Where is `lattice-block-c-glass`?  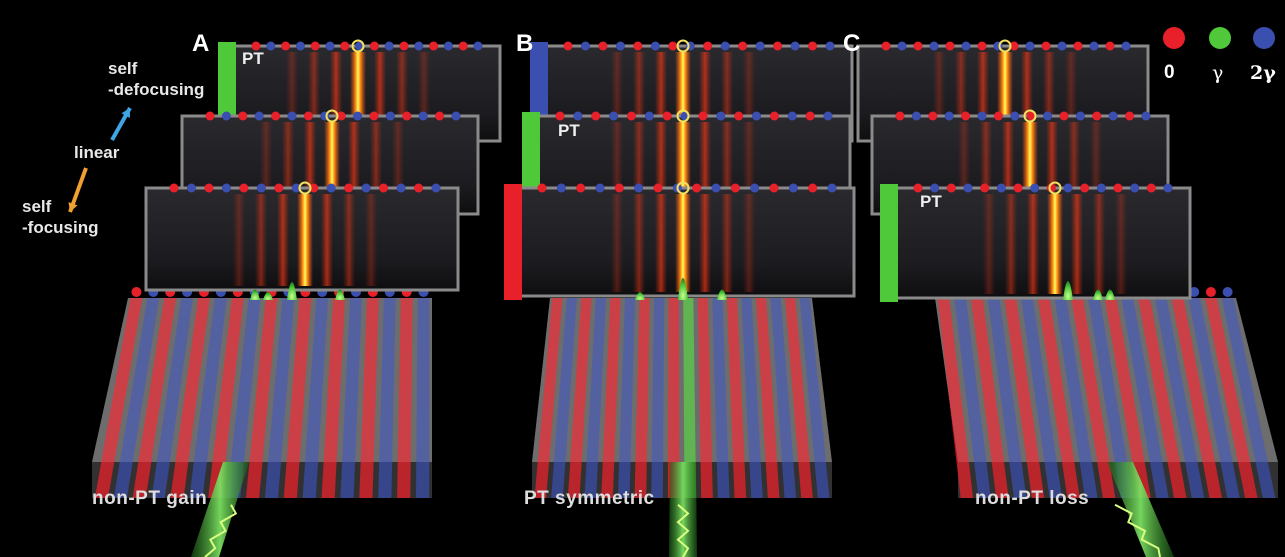 lattice-block-c-glass is located at coordinates (1106, 380).